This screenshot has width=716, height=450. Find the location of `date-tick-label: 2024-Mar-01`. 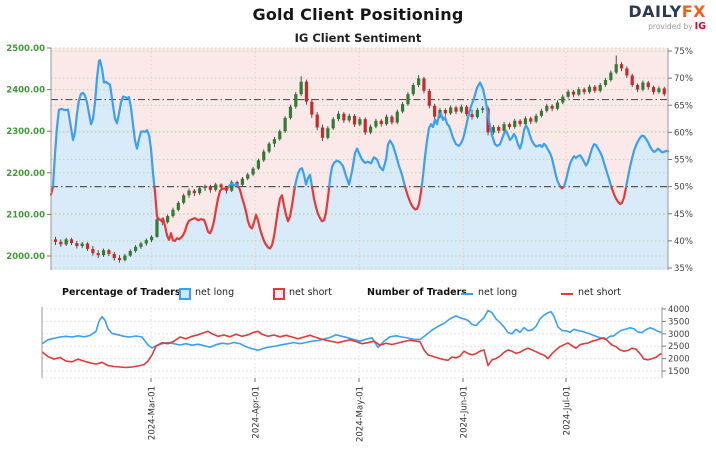

date-tick-label: 2024-Mar-01 is located at coordinates (153, 413).